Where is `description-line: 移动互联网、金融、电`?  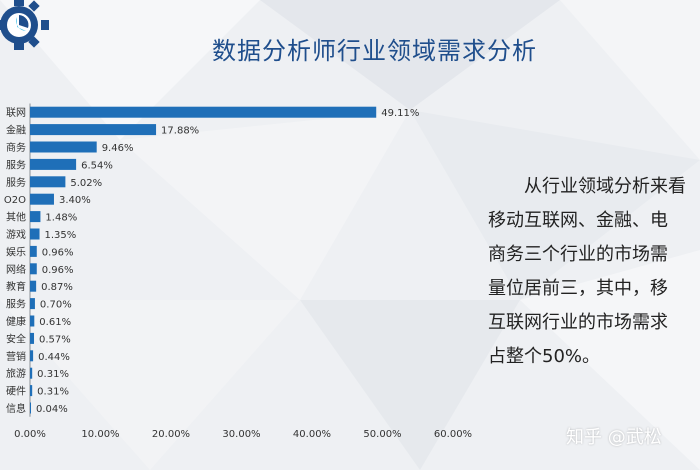 description-line: 移动互联网、金融、电 is located at coordinates (578, 220).